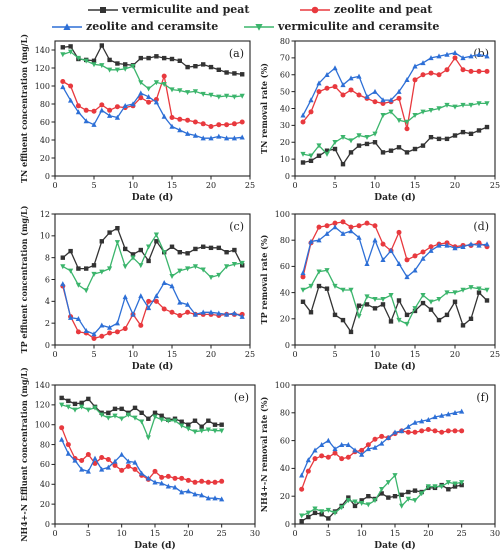 The width and height of the screenshot is (503, 550). What do you see at coordinates (285, 125) in the screenshot?
I see `y-tick-label: 30` at bounding box center [285, 125].